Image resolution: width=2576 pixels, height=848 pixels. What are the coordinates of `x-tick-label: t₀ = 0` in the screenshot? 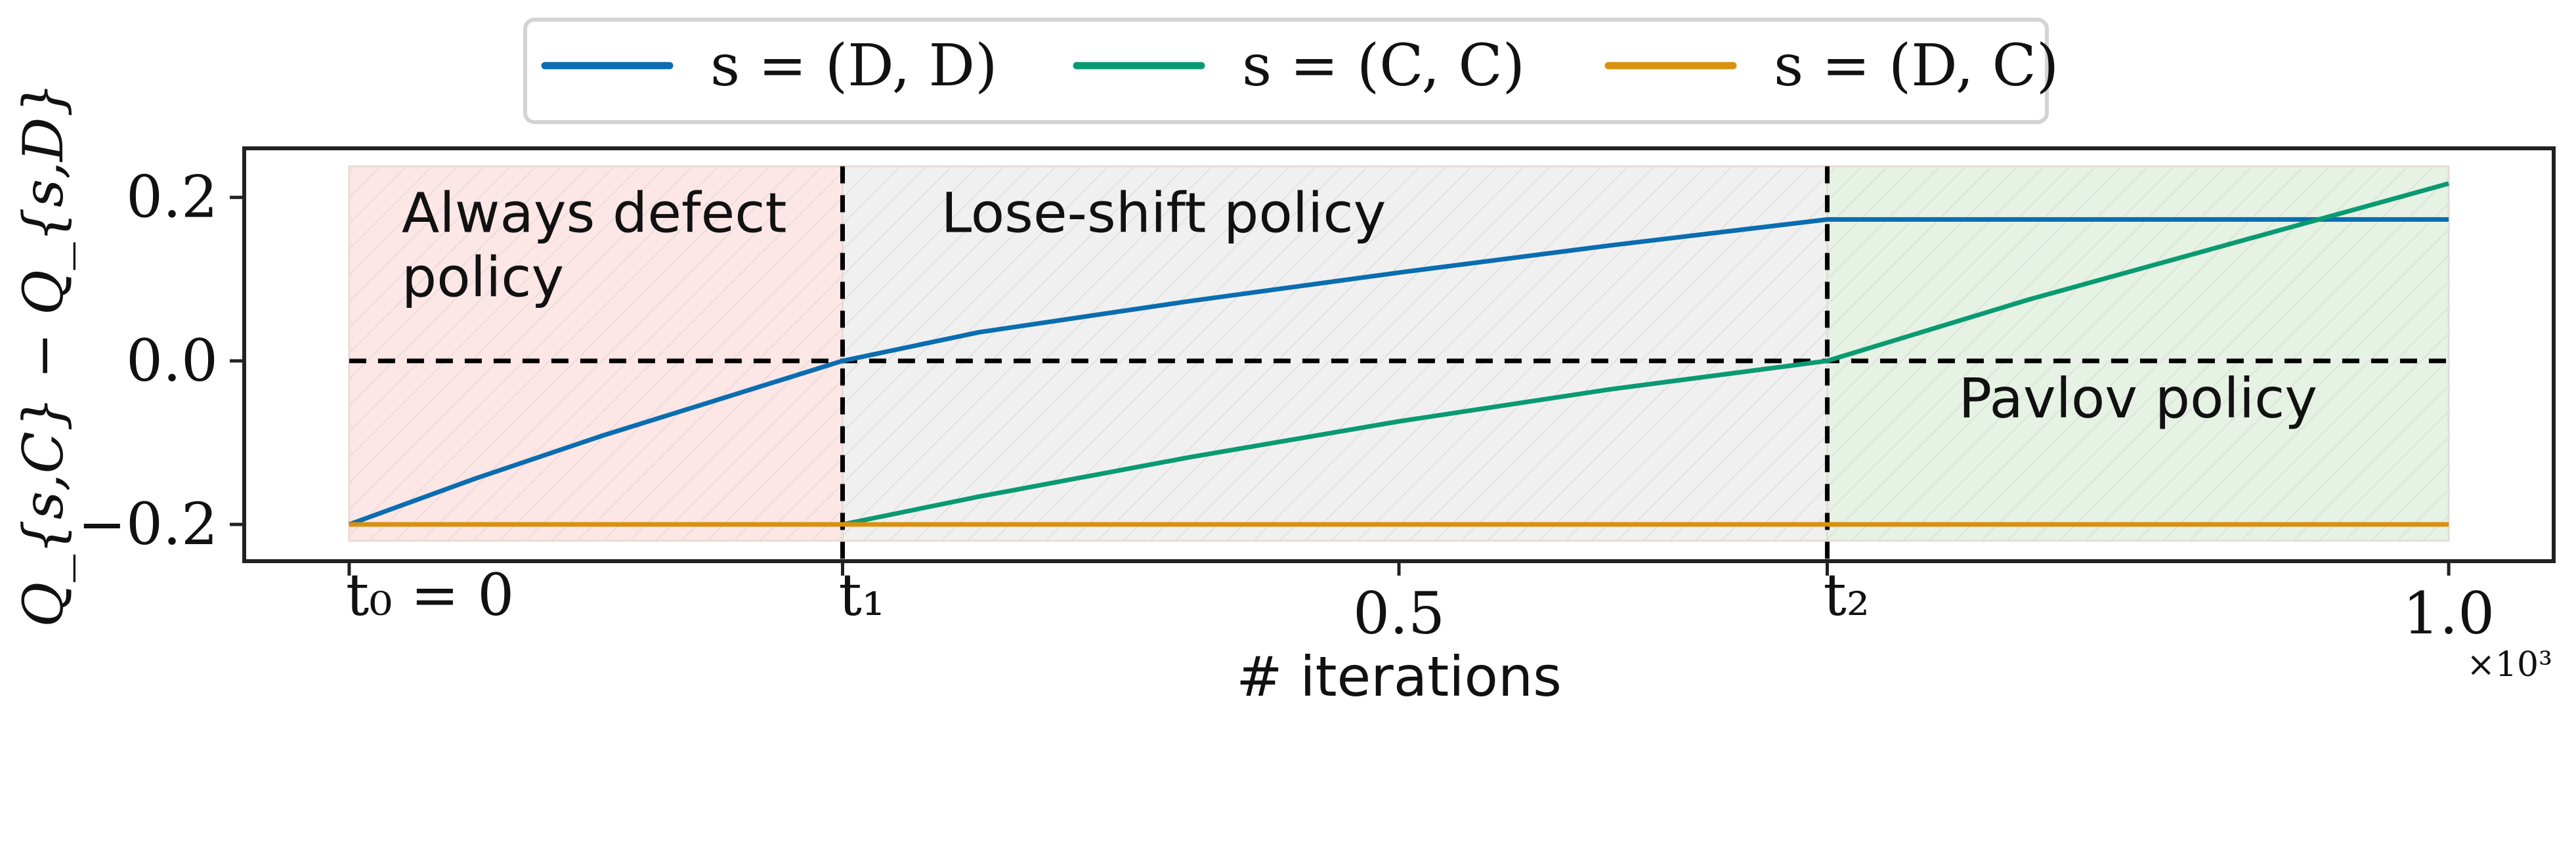 It's located at (430, 595).